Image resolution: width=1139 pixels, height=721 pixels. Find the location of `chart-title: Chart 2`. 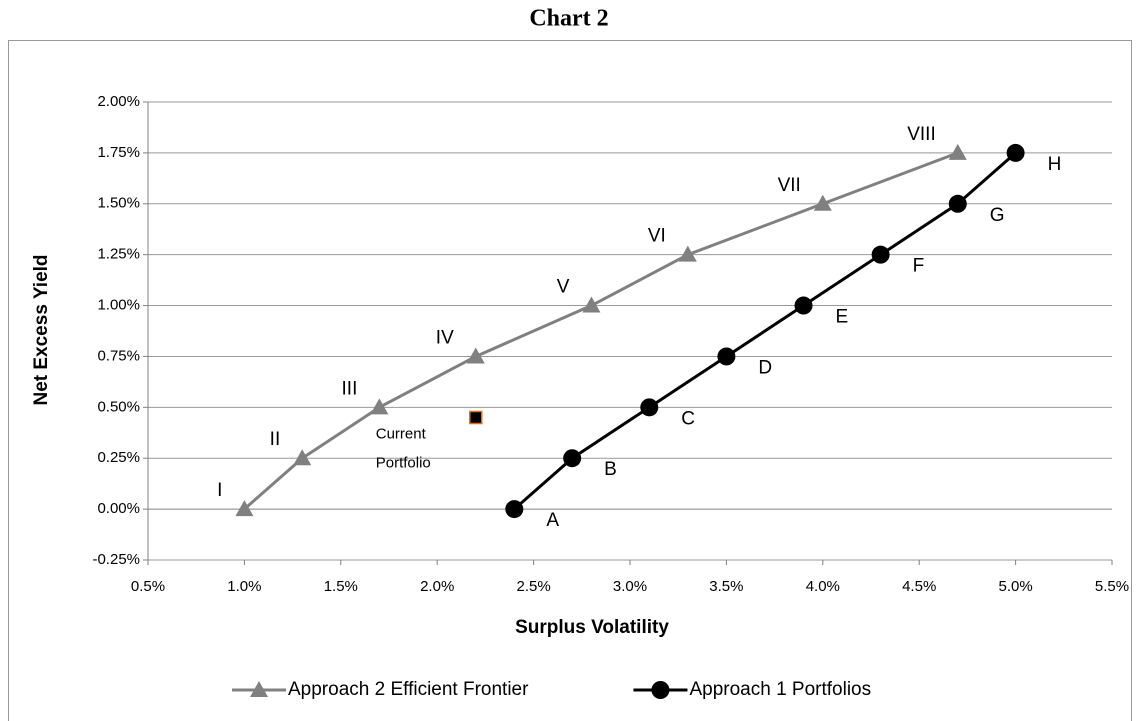

chart-title: Chart 2 is located at coordinates (568, 19).